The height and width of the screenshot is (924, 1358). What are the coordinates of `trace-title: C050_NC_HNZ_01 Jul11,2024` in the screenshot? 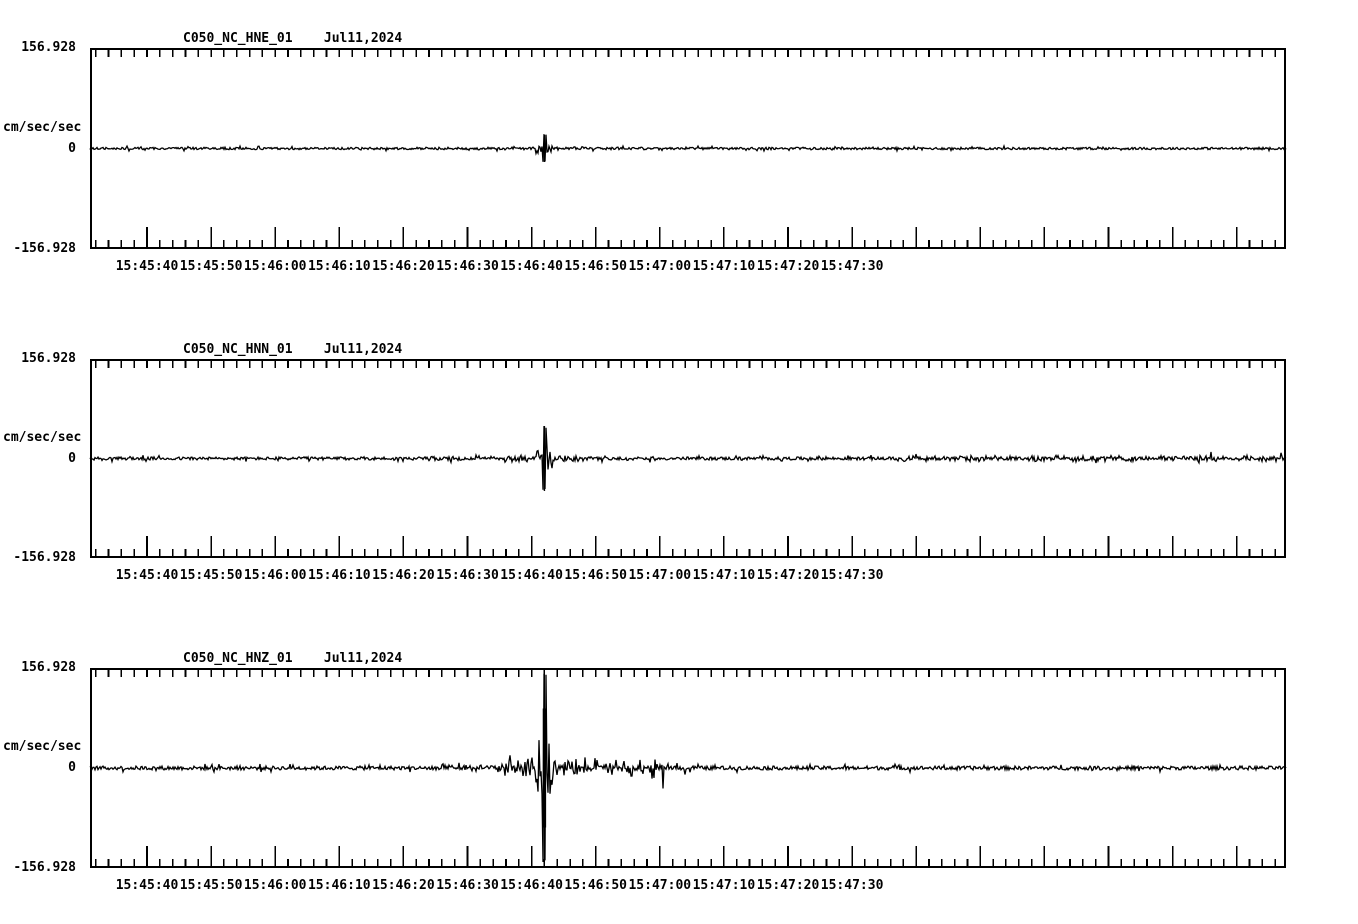 It's located at (293, 658).